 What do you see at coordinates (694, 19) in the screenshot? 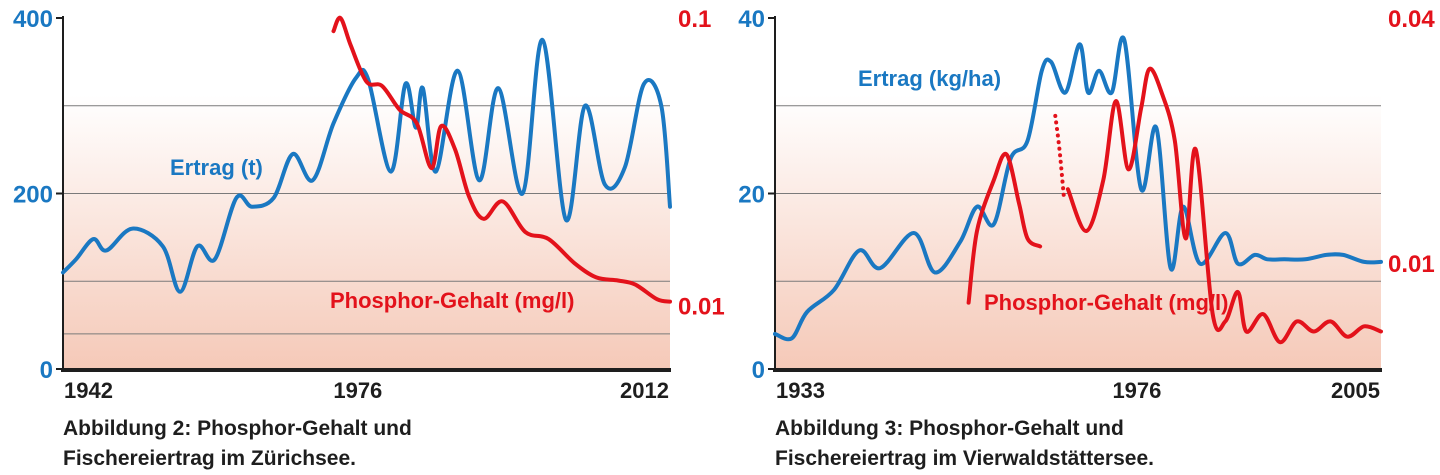
I see `y-right-tick-label: 0.1` at bounding box center [694, 19].